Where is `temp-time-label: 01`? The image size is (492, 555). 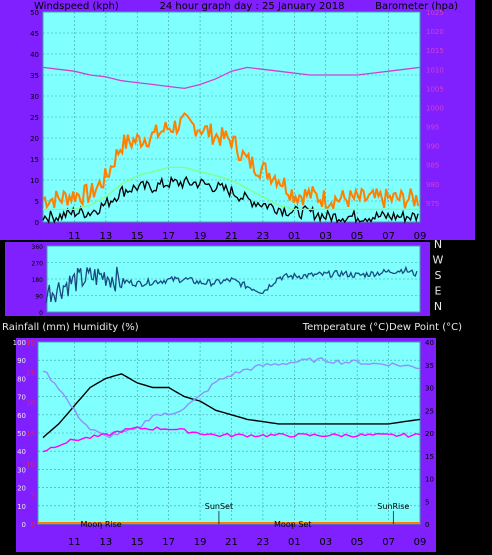
temp-time-label: 01 is located at coordinates (294, 542).